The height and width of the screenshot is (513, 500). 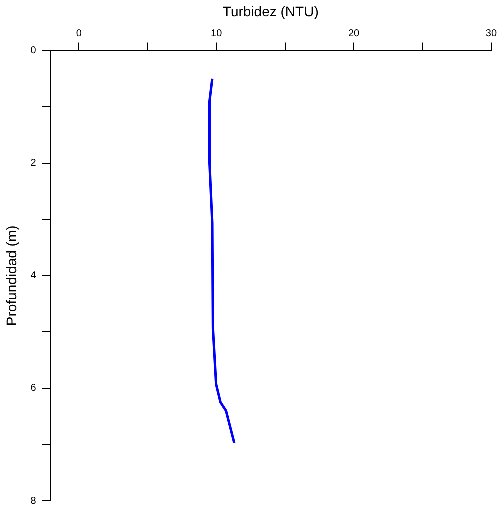 I want to click on y-tick-label: 0, so click(x=33, y=51).